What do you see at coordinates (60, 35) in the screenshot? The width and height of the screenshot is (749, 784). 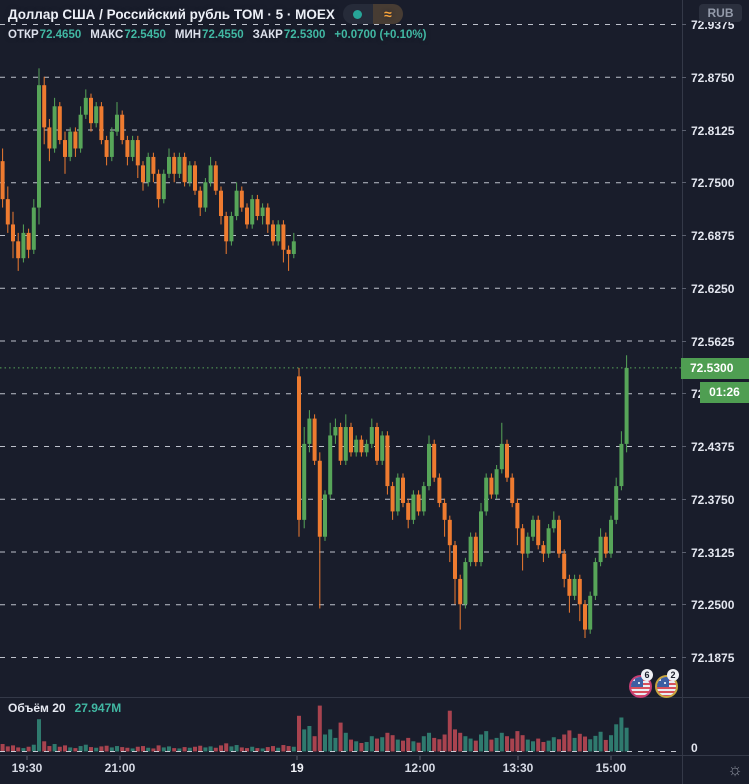 I see `open-value: 72.4650` at bounding box center [60, 35].